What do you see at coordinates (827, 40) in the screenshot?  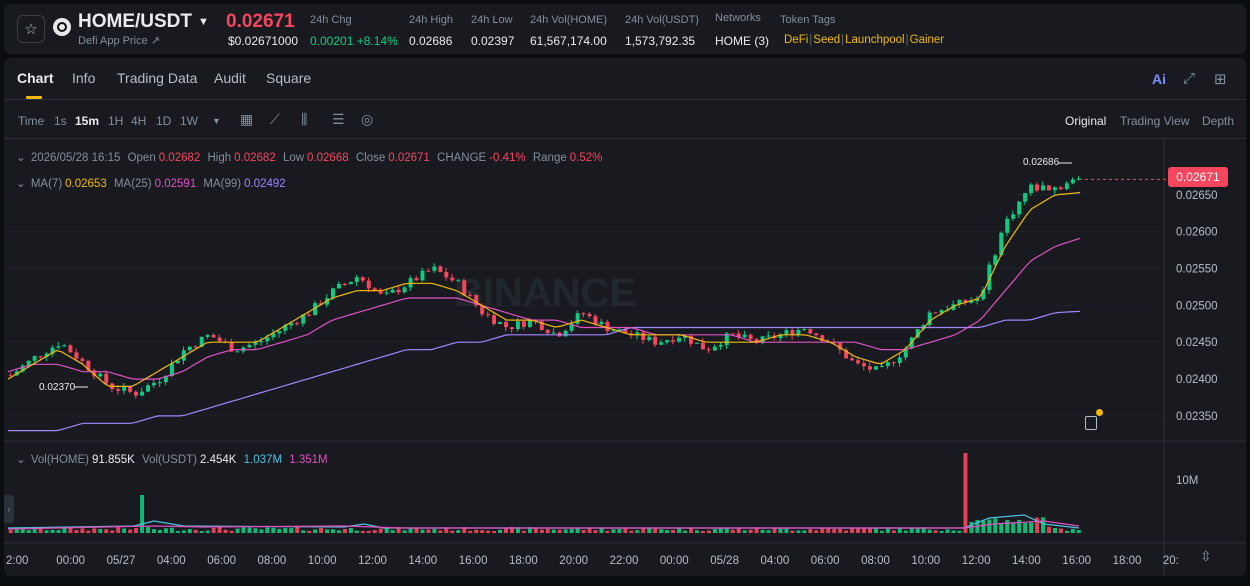 I see `tag-seed: Seed` at bounding box center [827, 40].